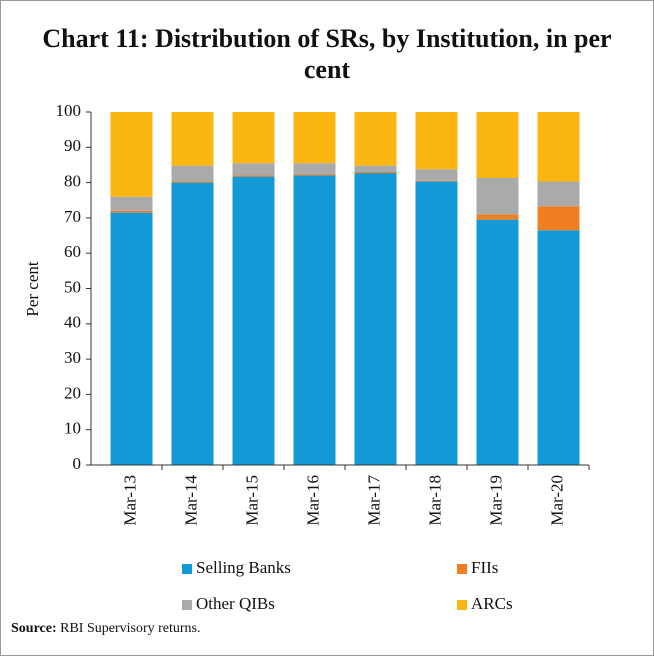 This screenshot has width=654, height=656. I want to click on x-tick-label: Mar-14, so click(190, 500).